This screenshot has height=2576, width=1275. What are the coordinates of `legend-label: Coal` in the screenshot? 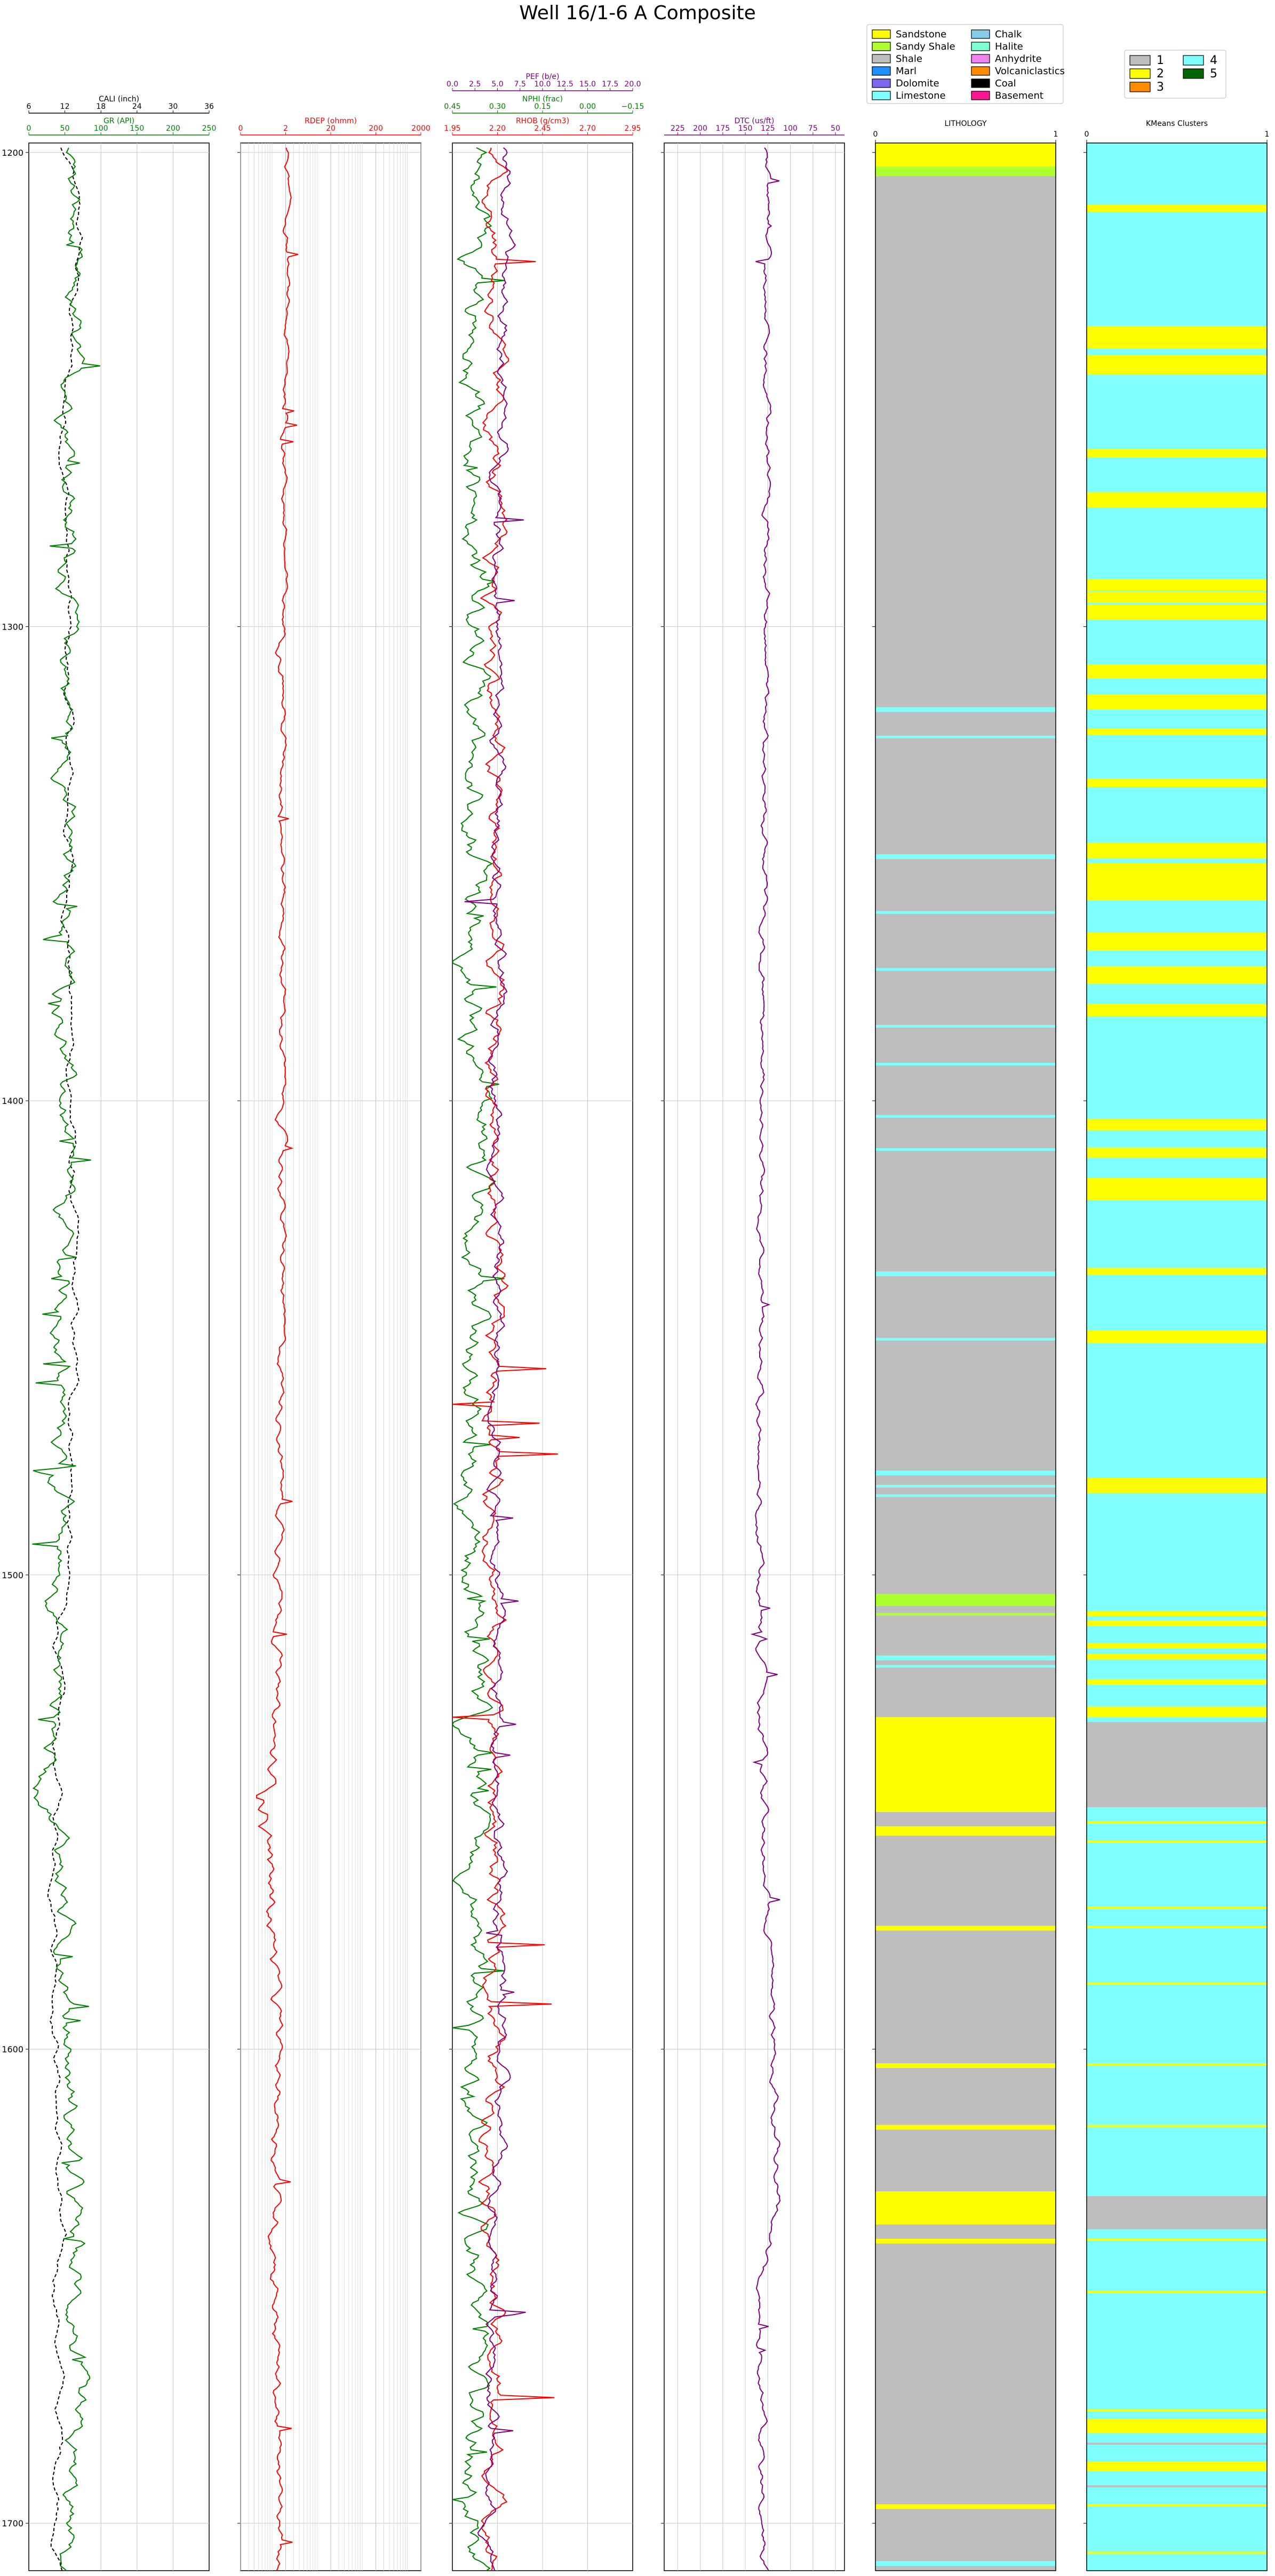 It's located at (1005, 83).